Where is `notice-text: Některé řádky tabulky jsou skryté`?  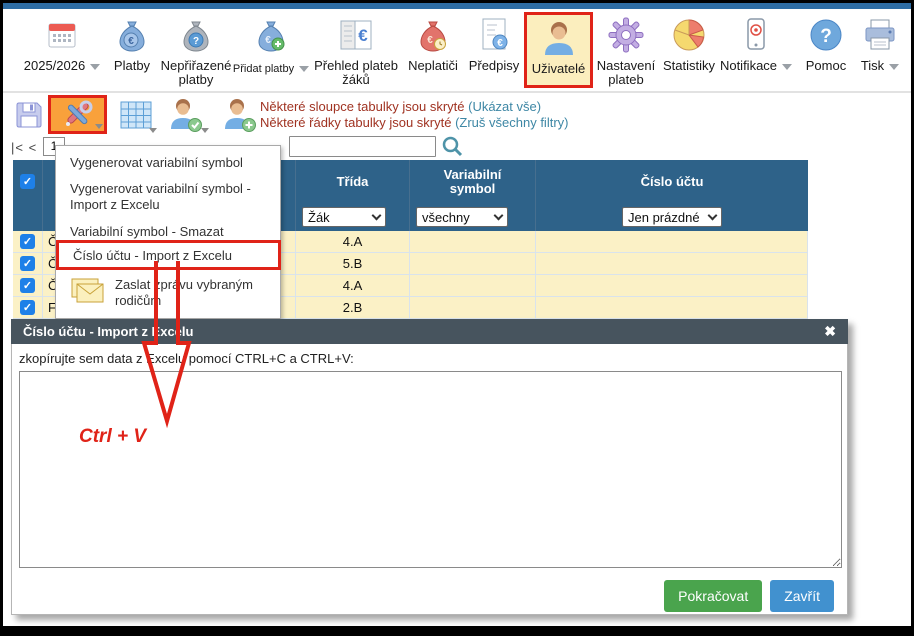 notice-text: Některé řádky tabulky jsou skryté is located at coordinates (358, 122).